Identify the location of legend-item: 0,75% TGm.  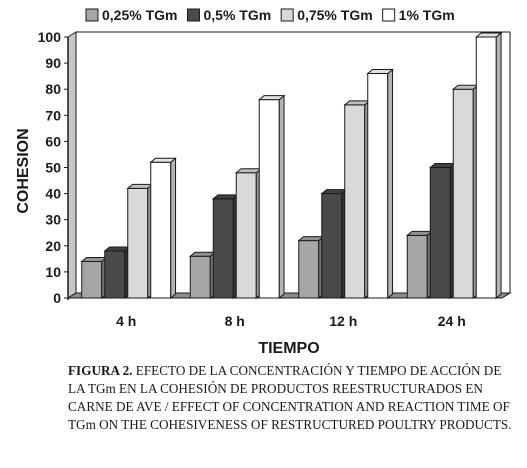
(326, 15).